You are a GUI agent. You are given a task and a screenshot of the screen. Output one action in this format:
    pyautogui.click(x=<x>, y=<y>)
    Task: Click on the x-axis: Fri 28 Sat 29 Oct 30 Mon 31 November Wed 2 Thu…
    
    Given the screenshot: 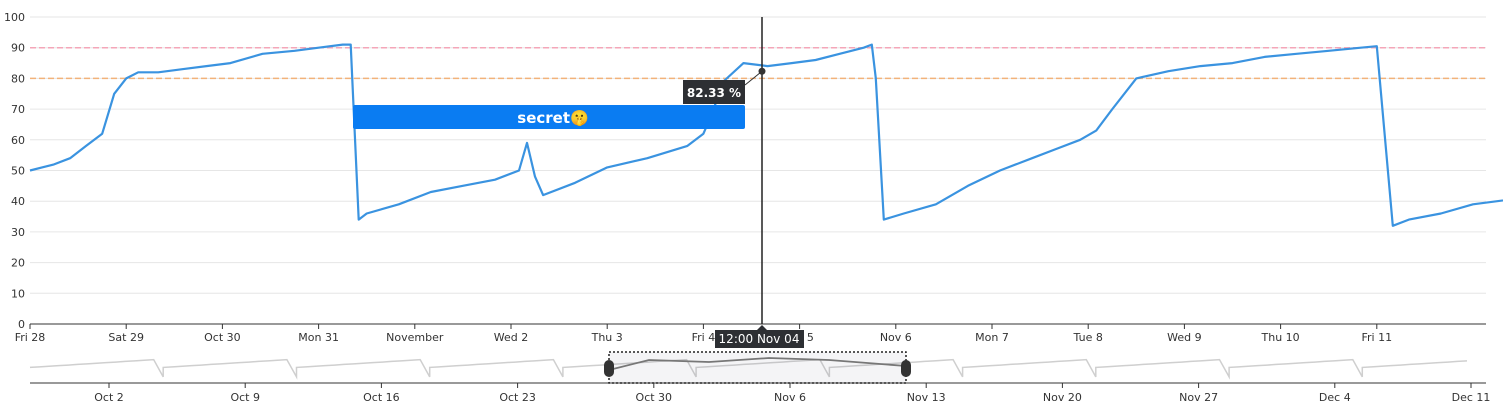 What is the action you would take?
    pyautogui.click(x=703, y=334)
    